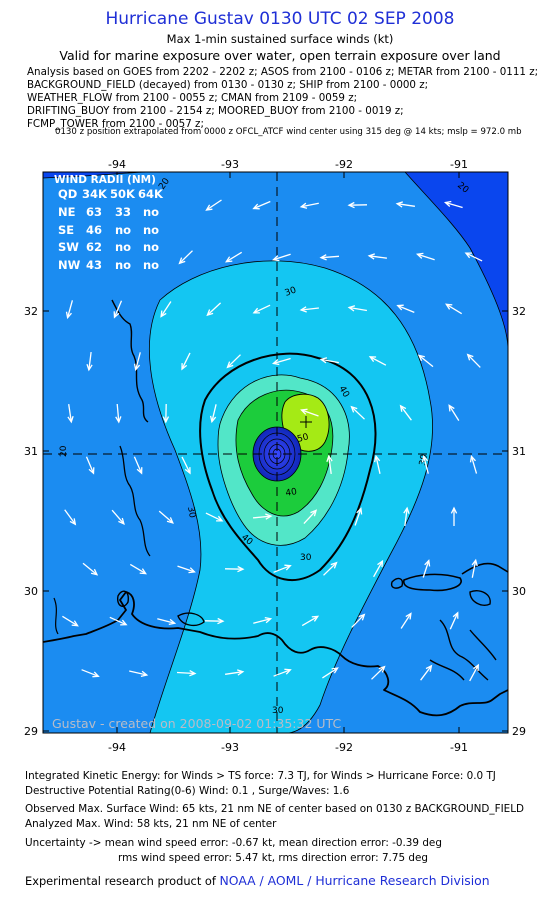  Describe the element at coordinates (519, 451) in the screenshot. I see `lat-label-right: 31` at that location.